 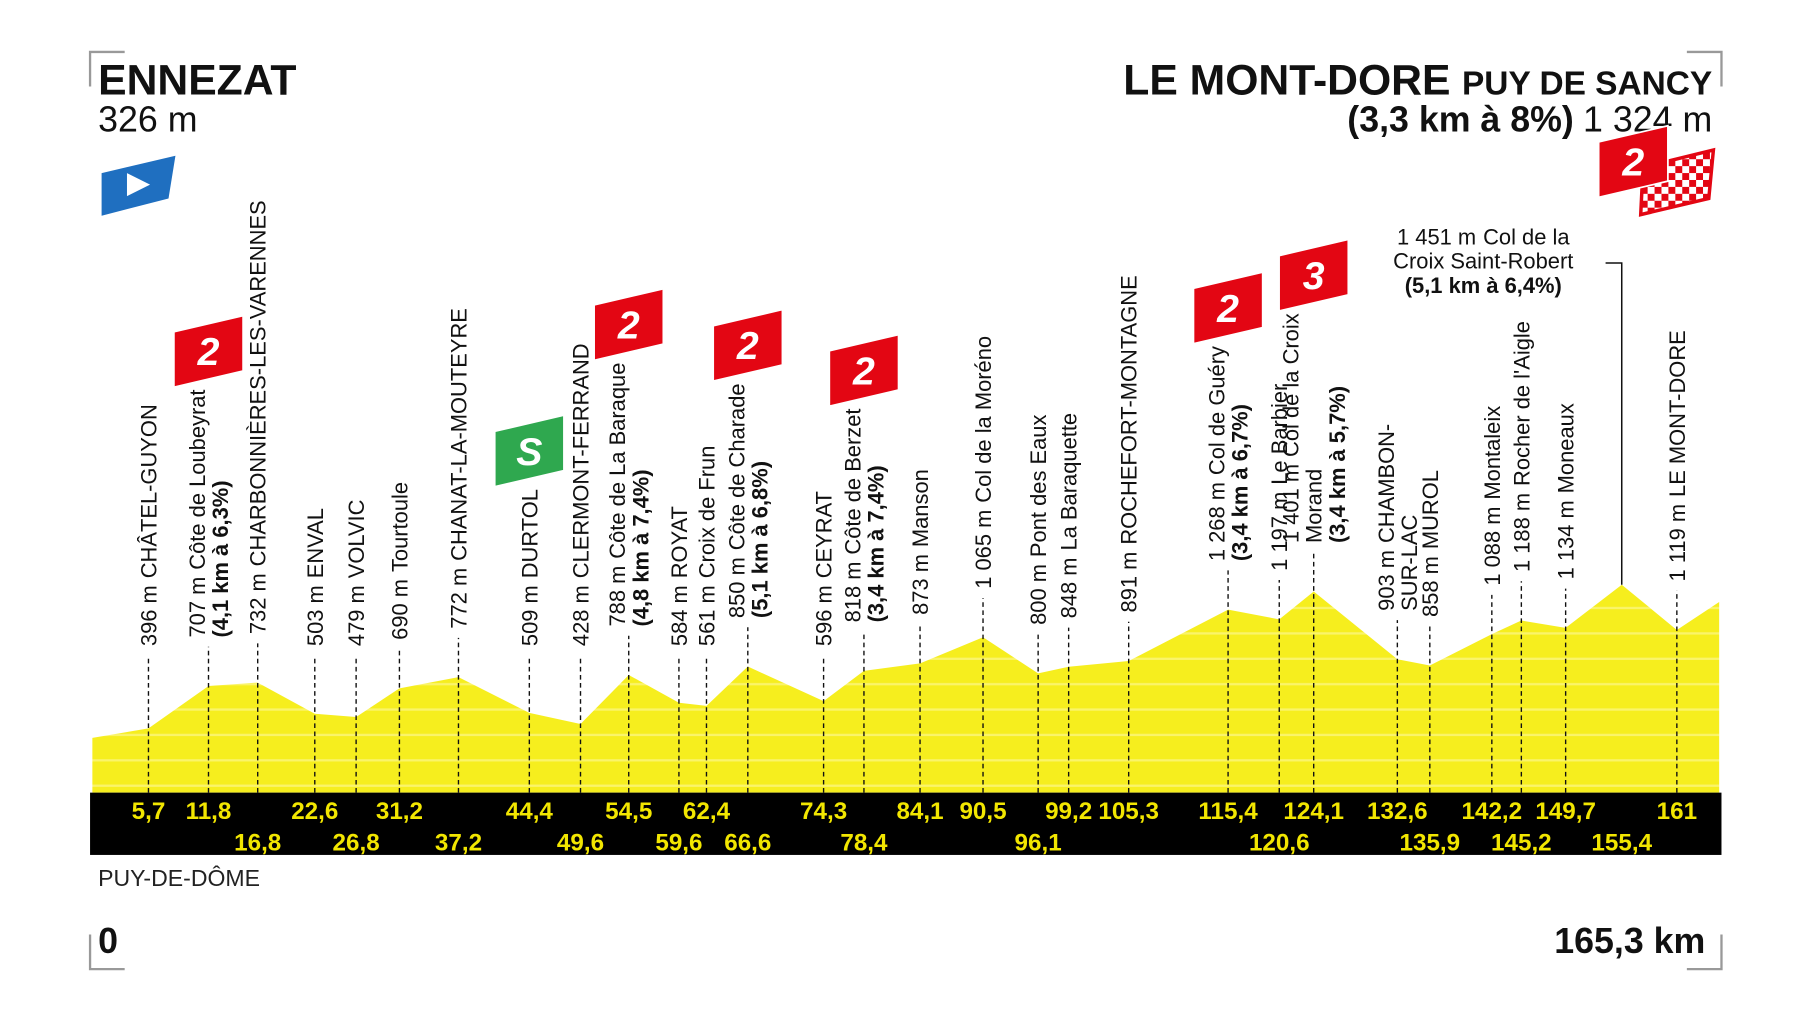 What do you see at coordinates (1429, 586) in the screenshot?
I see `waypoint-altitude: 858 m` at bounding box center [1429, 586].